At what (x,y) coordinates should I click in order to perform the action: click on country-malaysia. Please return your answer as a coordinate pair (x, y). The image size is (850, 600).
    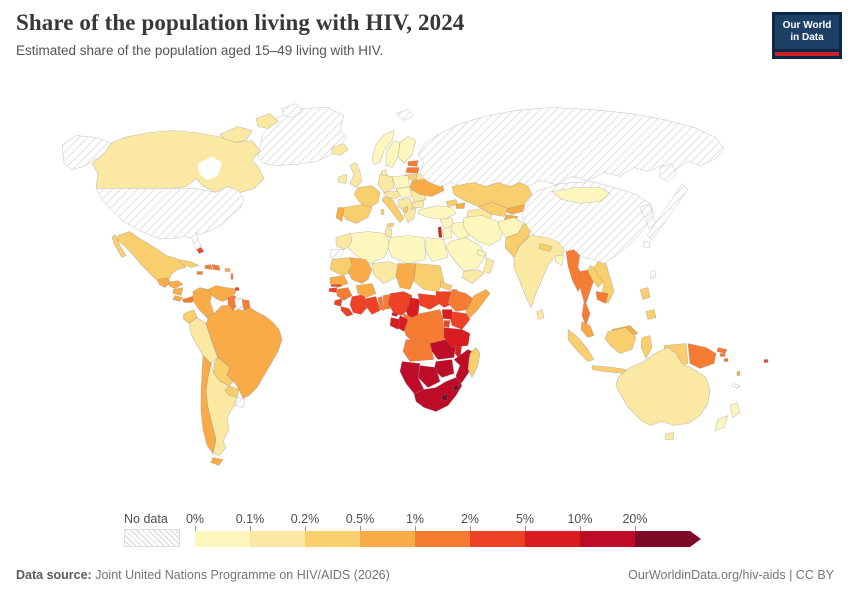
    Looking at the image, I should click on (587, 329).